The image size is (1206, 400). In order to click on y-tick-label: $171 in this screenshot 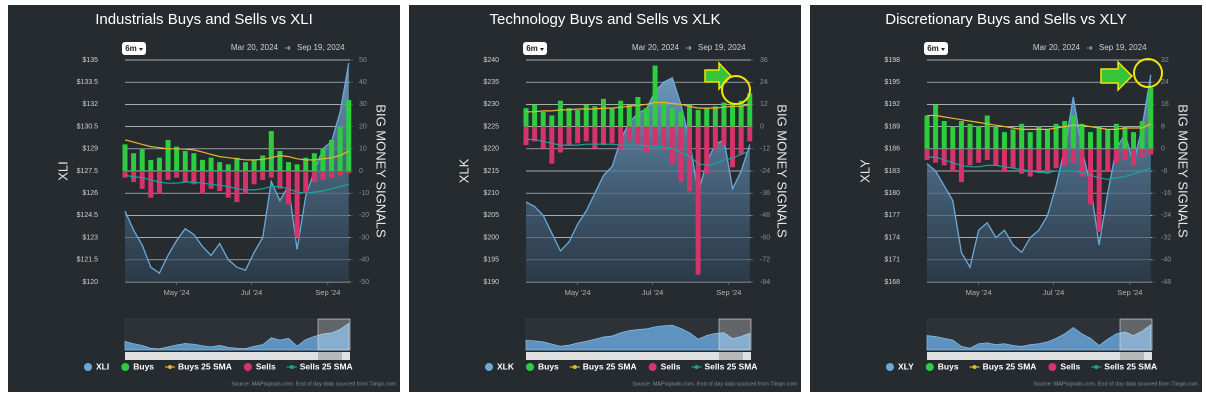, I will do `click(892, 260)`.